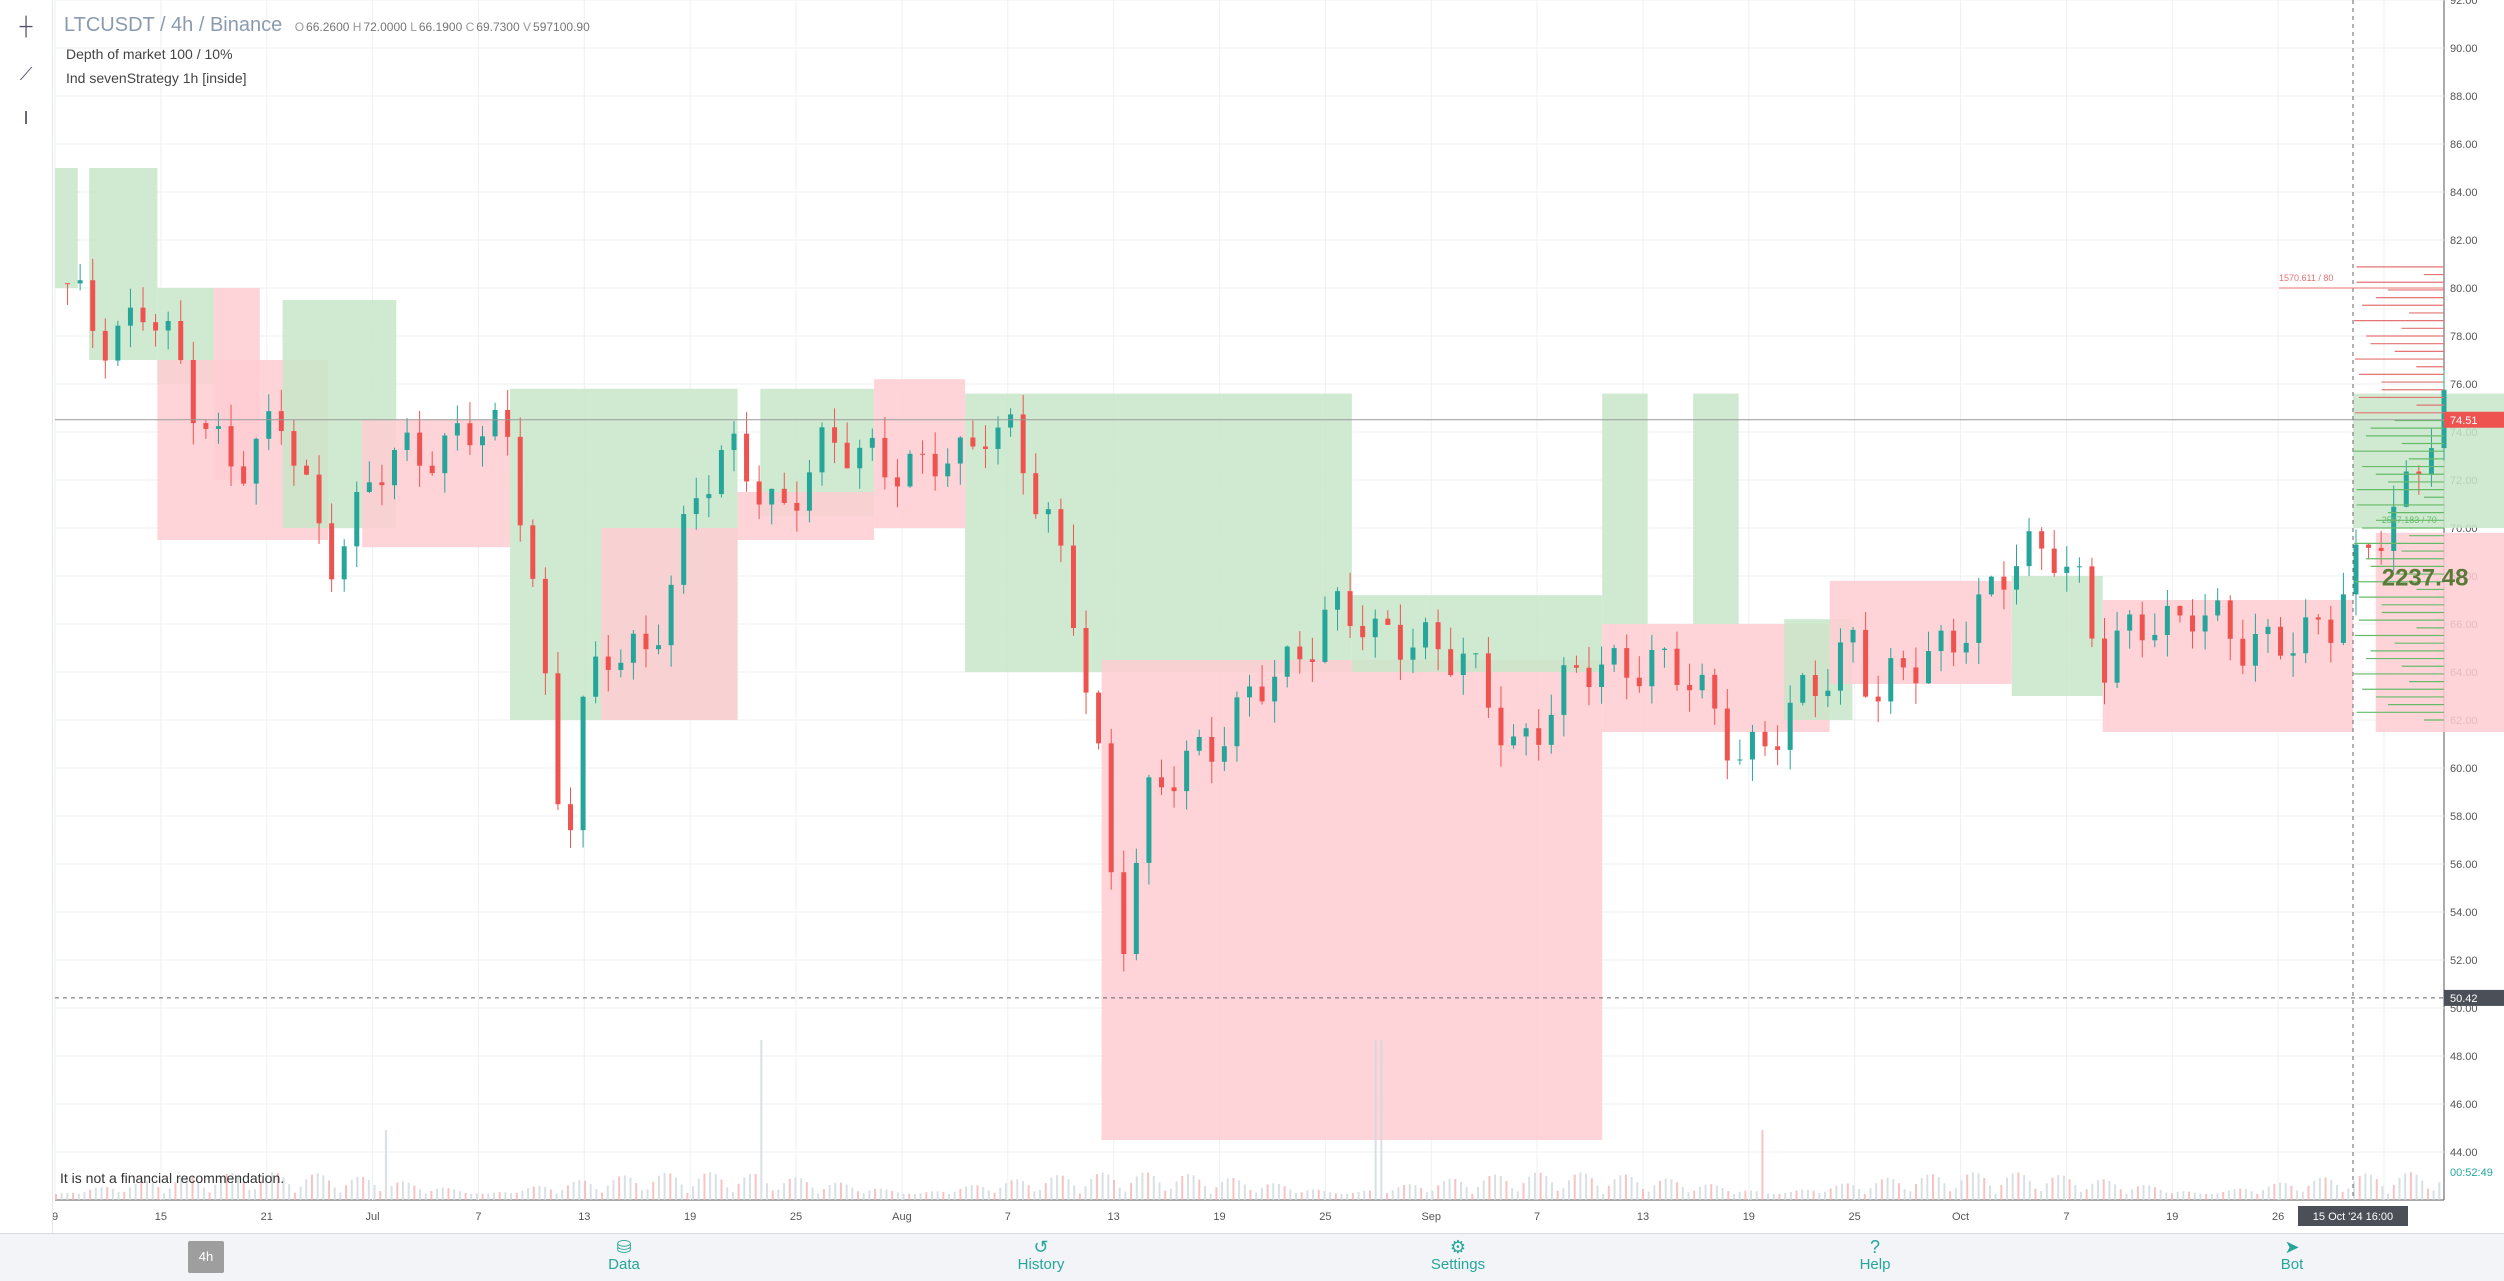 This screenshot has height=1281, width=2504. What do you see at coordinates (2464, 1057) in the screenshot?
I see `y-tick-label: 48.00` at bounding box center [2464, 1057].